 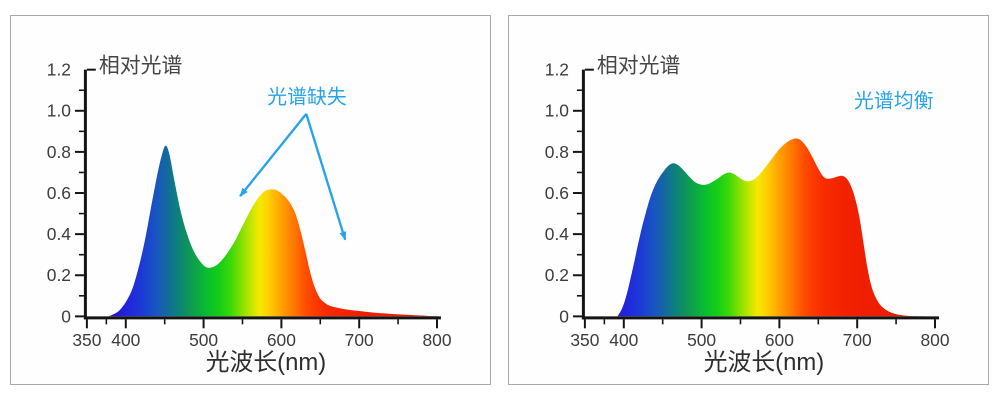 What do you see at coordinates (307, 97) in the screenshot?
I see `annotation-missing-label: 光谱缺失` at bounding box center [307, 97].